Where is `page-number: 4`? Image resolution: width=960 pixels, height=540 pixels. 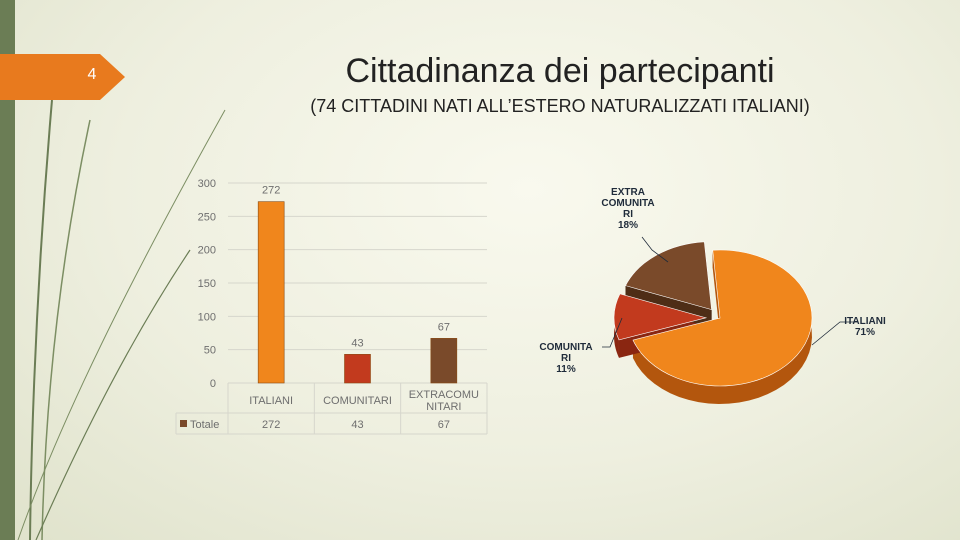
page-number: 4 is located at coordinates (92, 74).